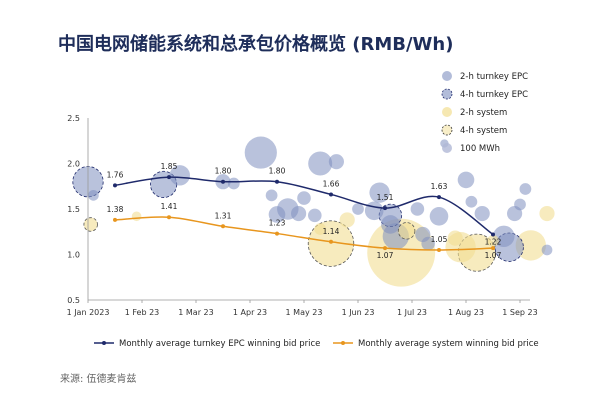  What do you see at coordinates (519, 312) in the screenshot?
I see `x-tick-label: 1 Sep 23` at bounding box center [519, 312].